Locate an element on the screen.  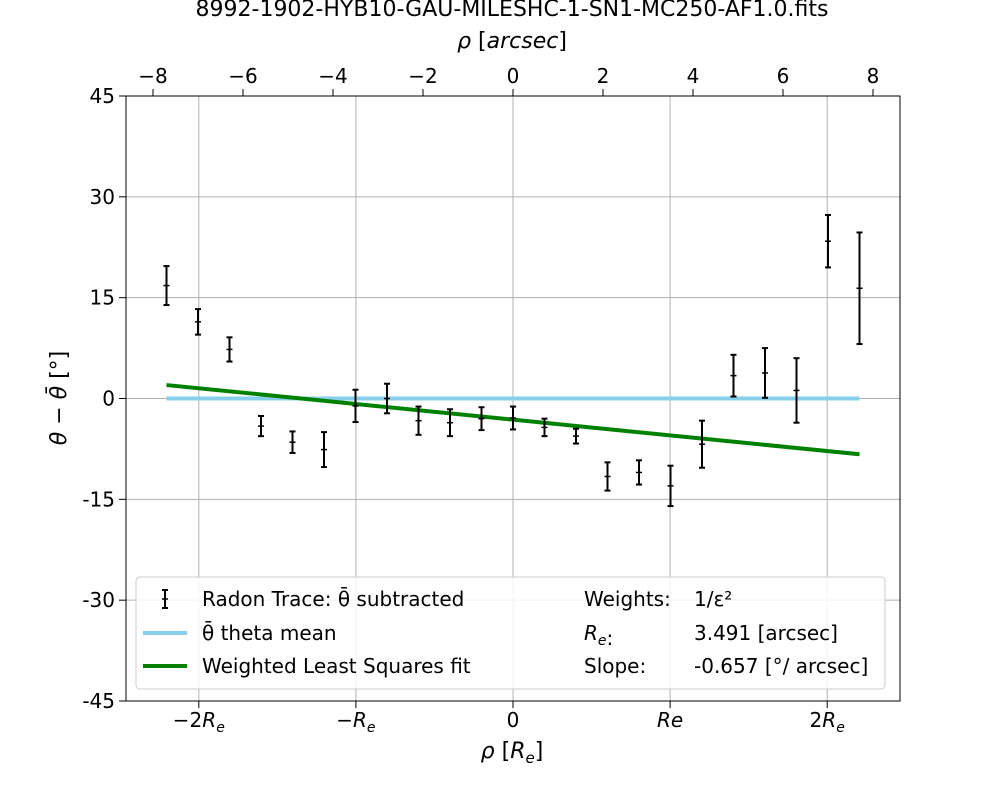
y-tick-label: 45 is located at coordinates (102, 96).